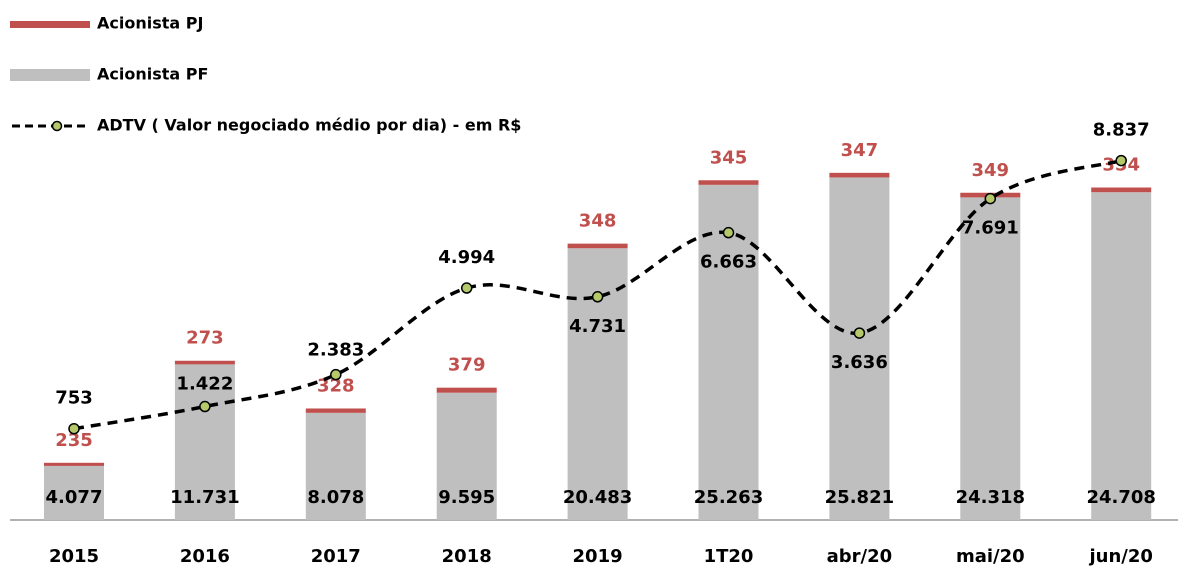 This screenshot has width=1178, height=575. I want to click on bar-value-label: 345, so click(729, 157).